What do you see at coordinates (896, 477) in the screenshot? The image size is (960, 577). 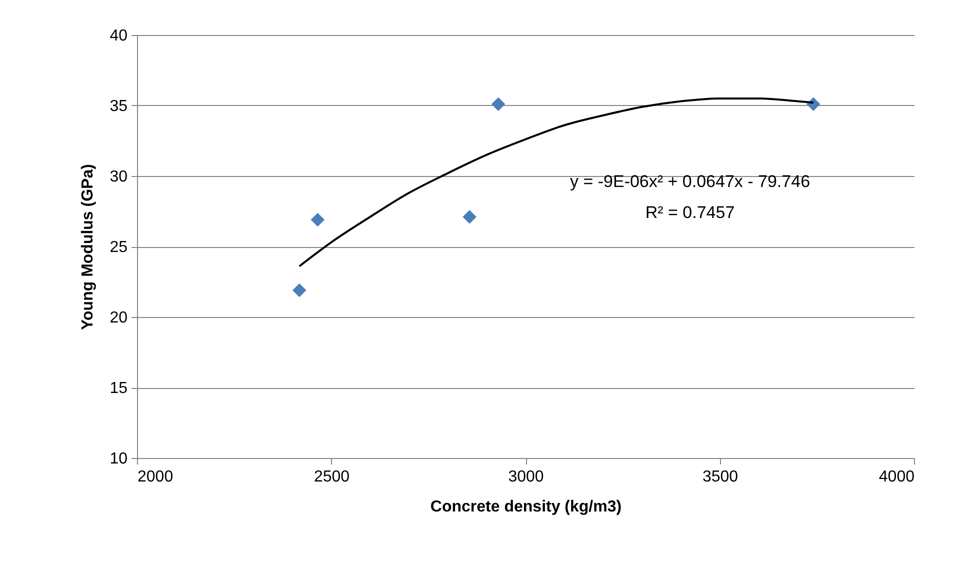 I see `x-tick-label: 4000` at bounding box center [896, 477].